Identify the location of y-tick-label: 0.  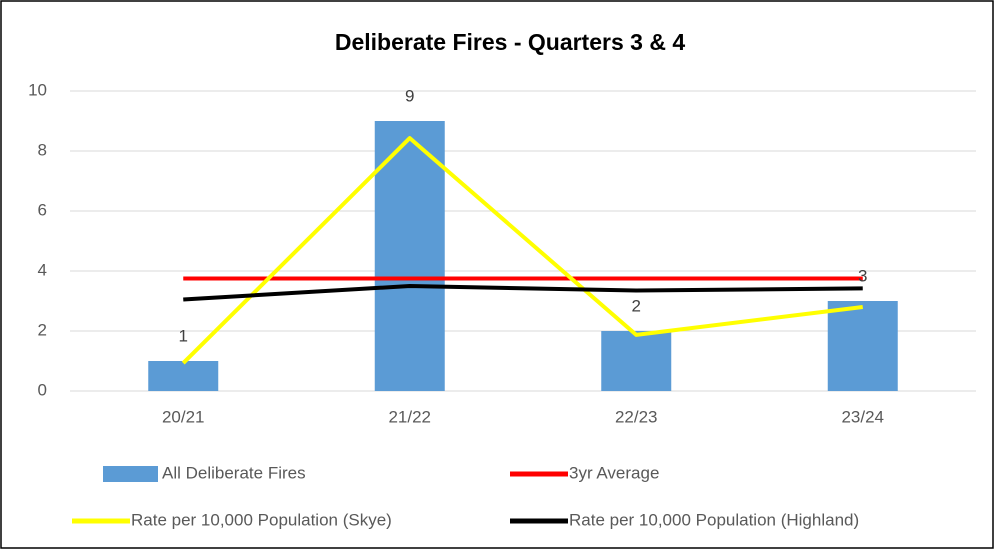
(42, 389).